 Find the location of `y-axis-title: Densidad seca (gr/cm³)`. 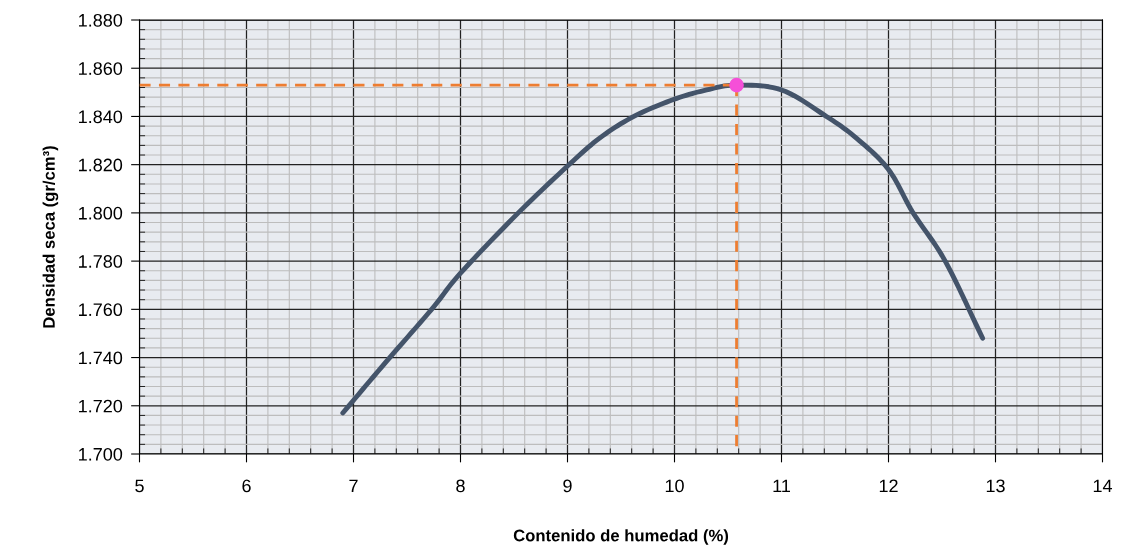

y-axis-title: Densidad seca (gr/cm³) is located at coordinates (50, 237).